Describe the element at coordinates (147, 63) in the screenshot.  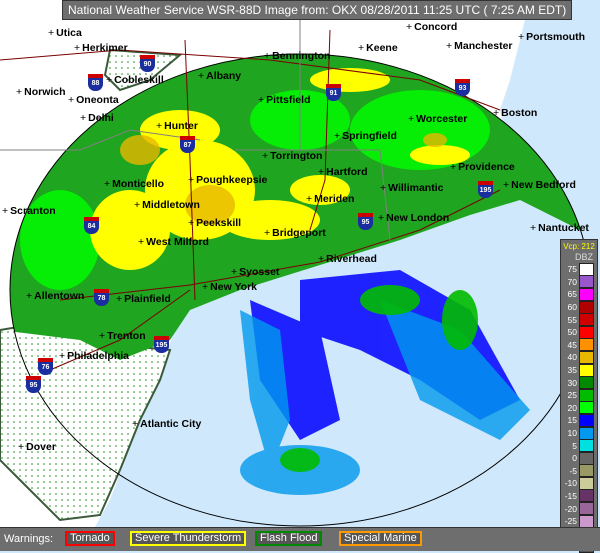
I see `interstate-shield-icon: 90` at that location.